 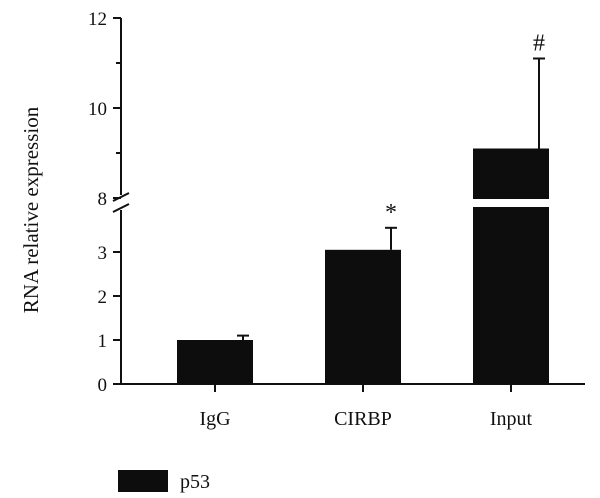 I want to click on x-tick-label: CIRBP, so click(x=363, y=419).